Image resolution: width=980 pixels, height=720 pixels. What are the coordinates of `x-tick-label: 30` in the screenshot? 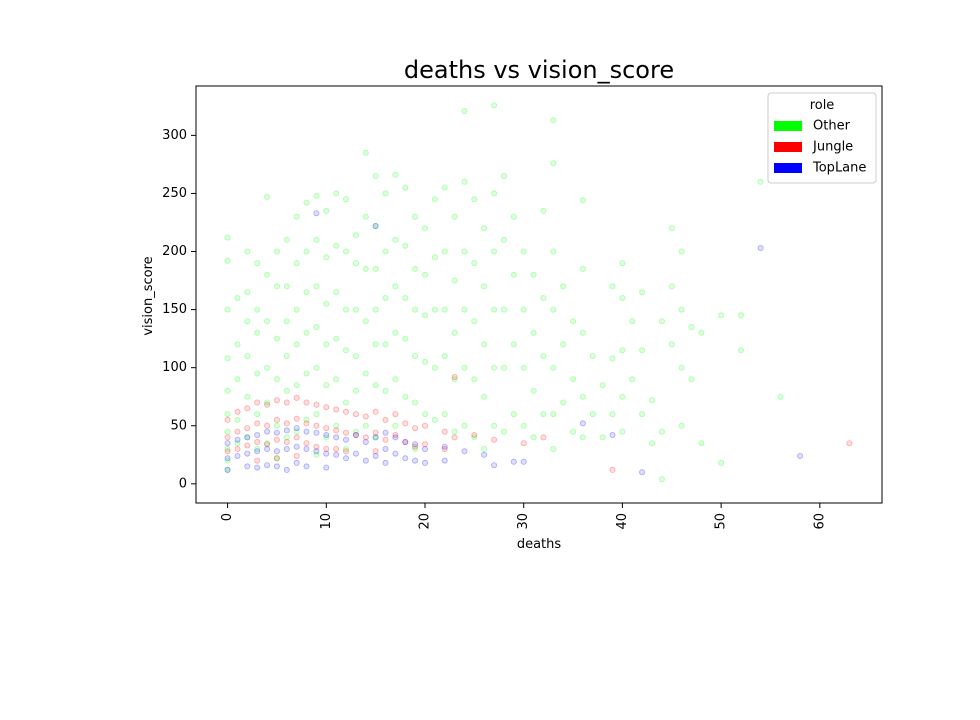 It's located at (523, 521).